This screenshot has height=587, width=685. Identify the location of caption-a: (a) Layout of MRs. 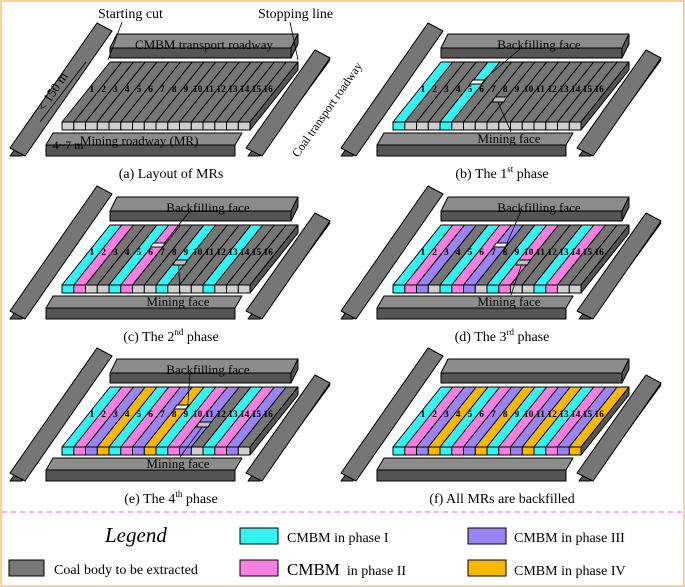
(171, 174).